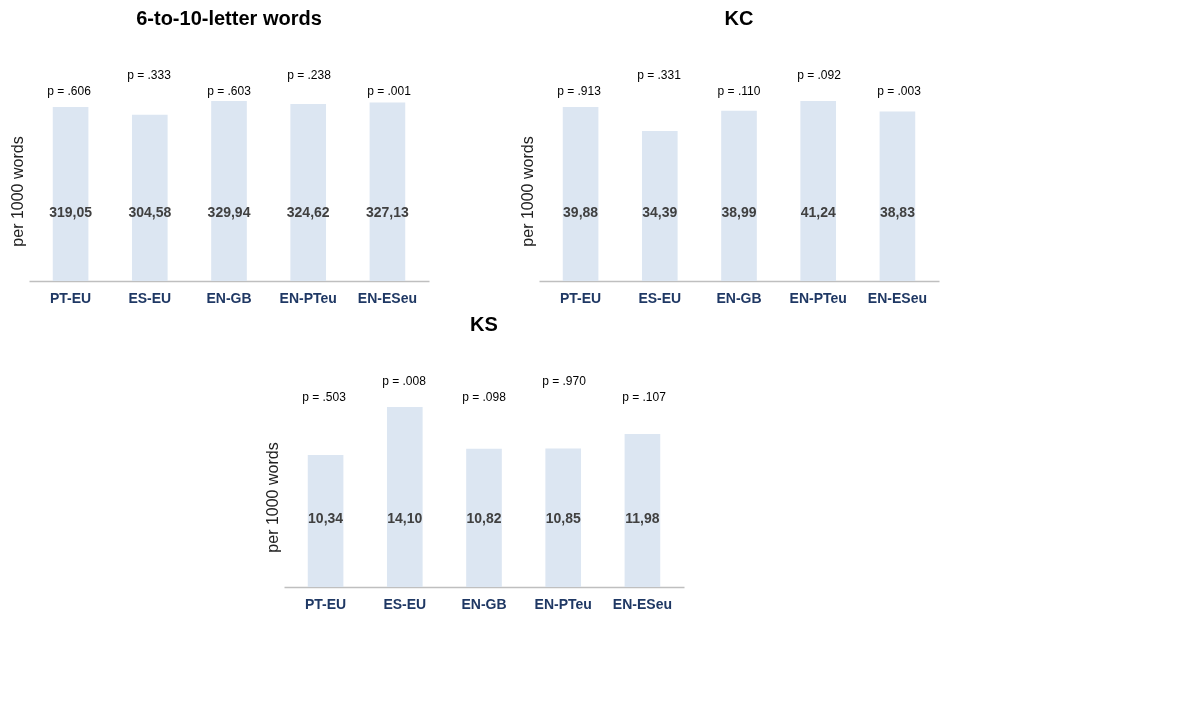 The width and height of the screenshot is (1192, 709). I want to click on text: p = .238, so click(309, 75).